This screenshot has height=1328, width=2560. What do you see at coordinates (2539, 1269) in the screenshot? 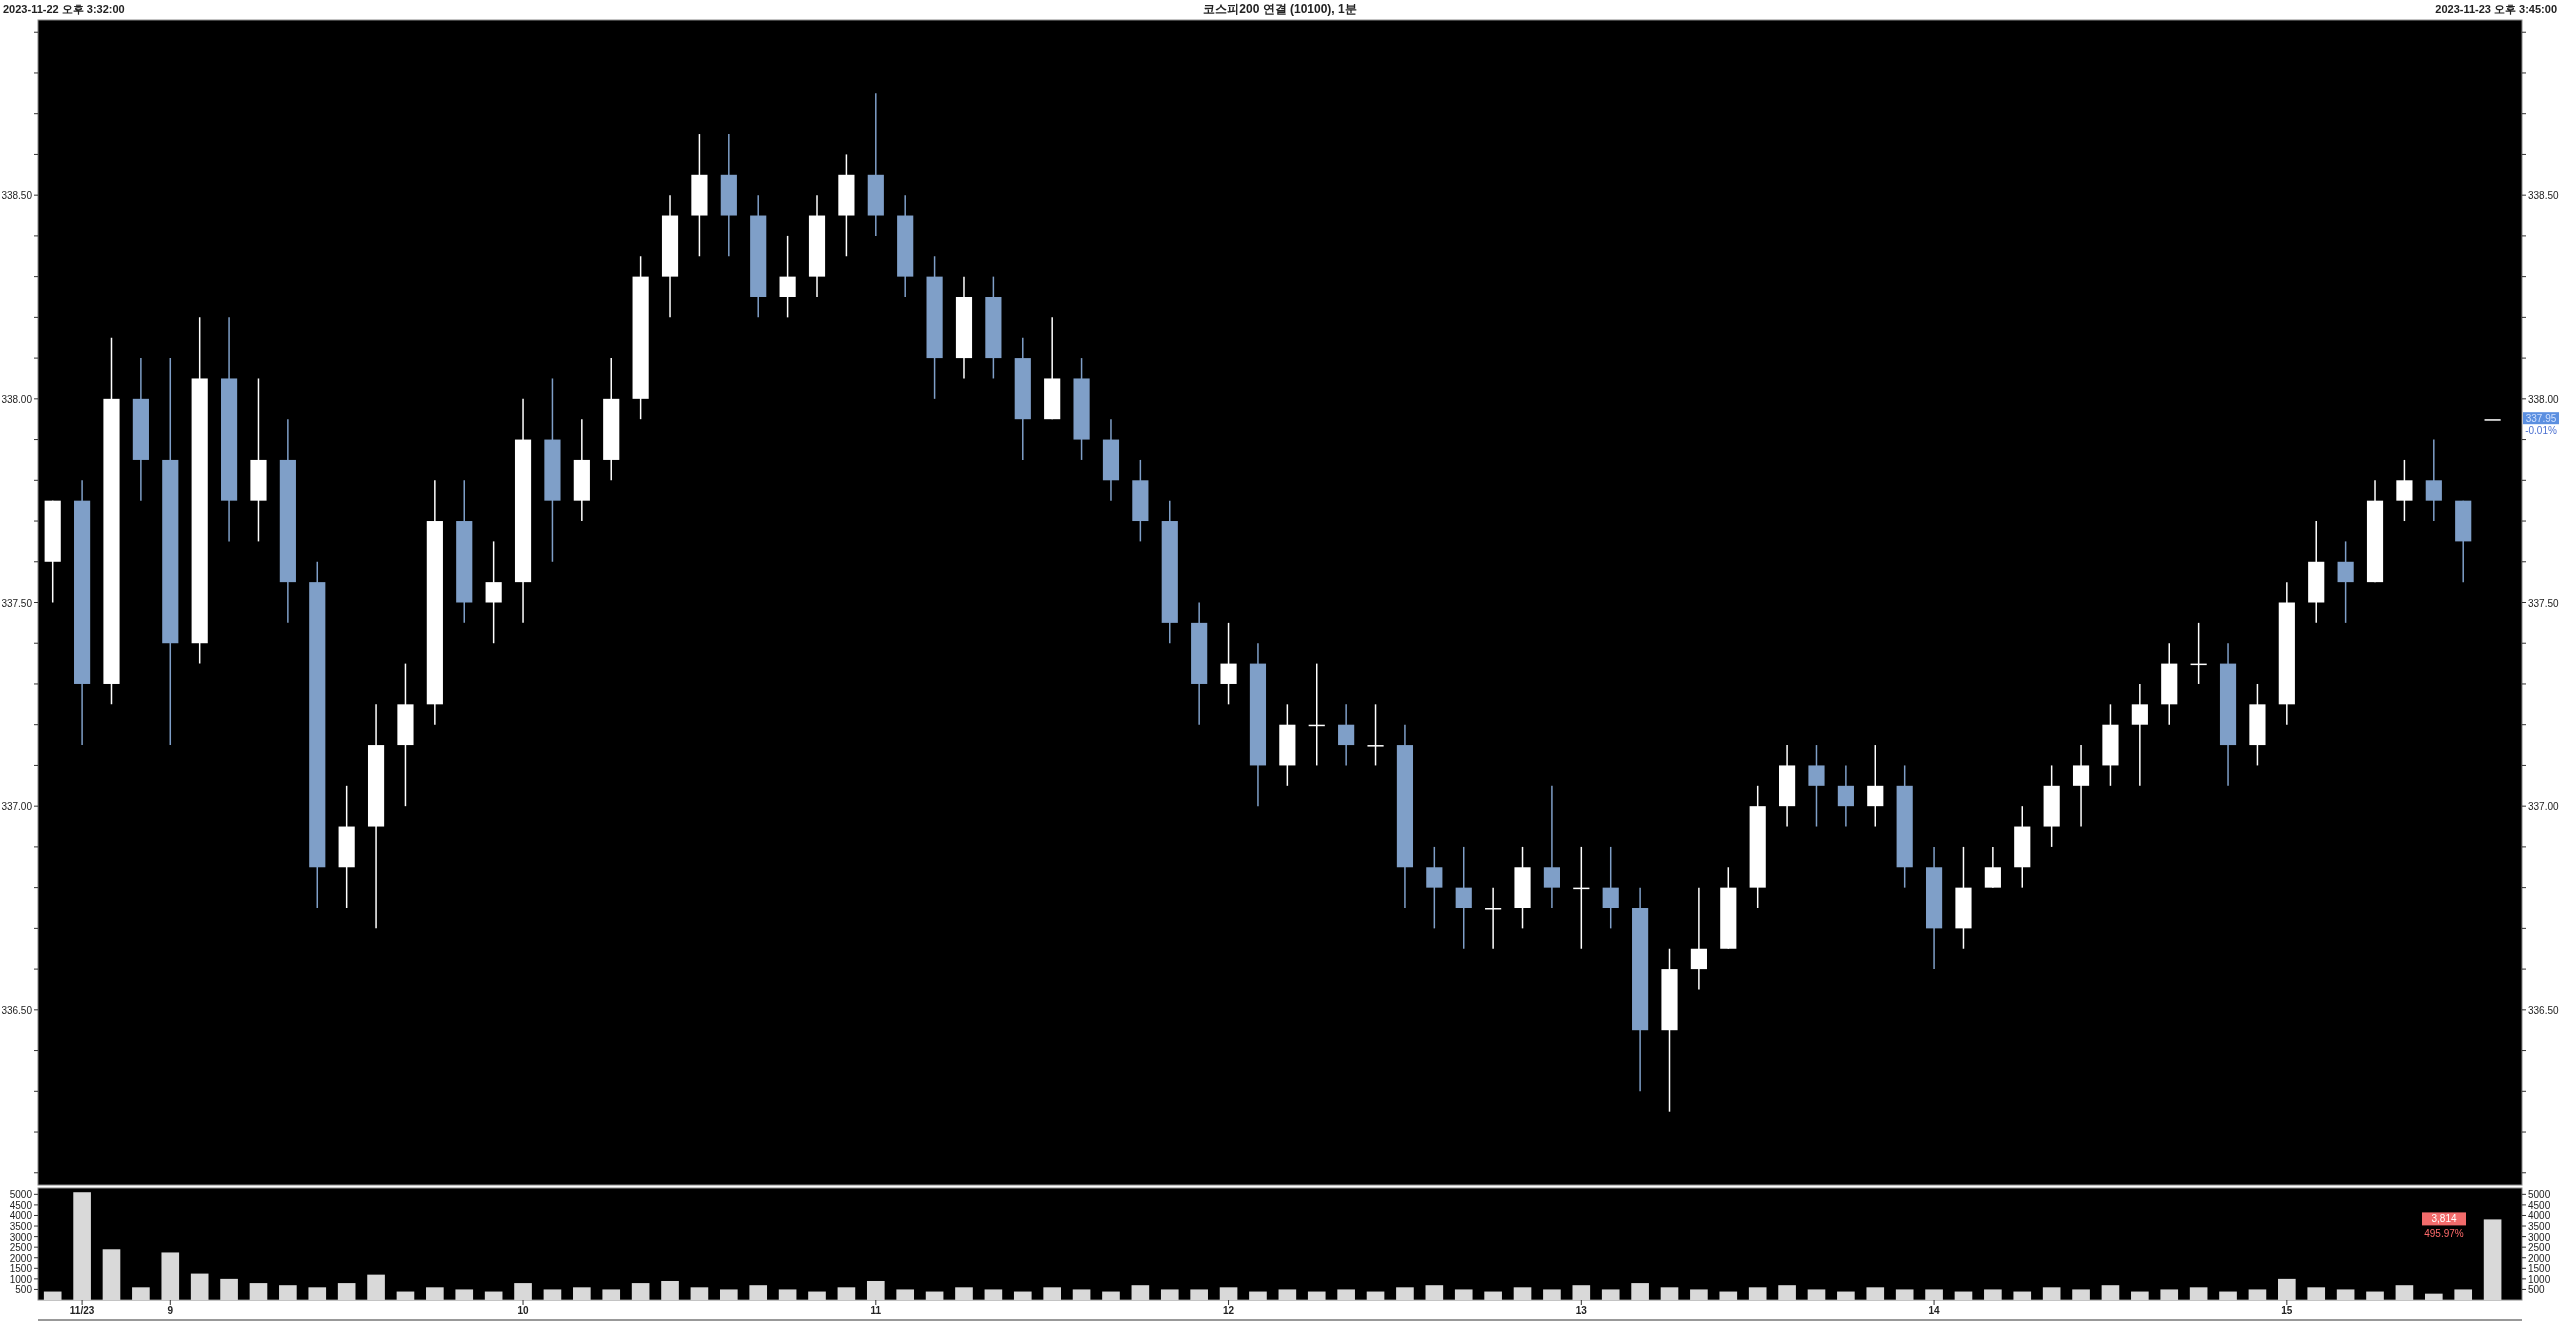
I see `y2-tick-label: 1500` at bounding box center [2539, 1269].